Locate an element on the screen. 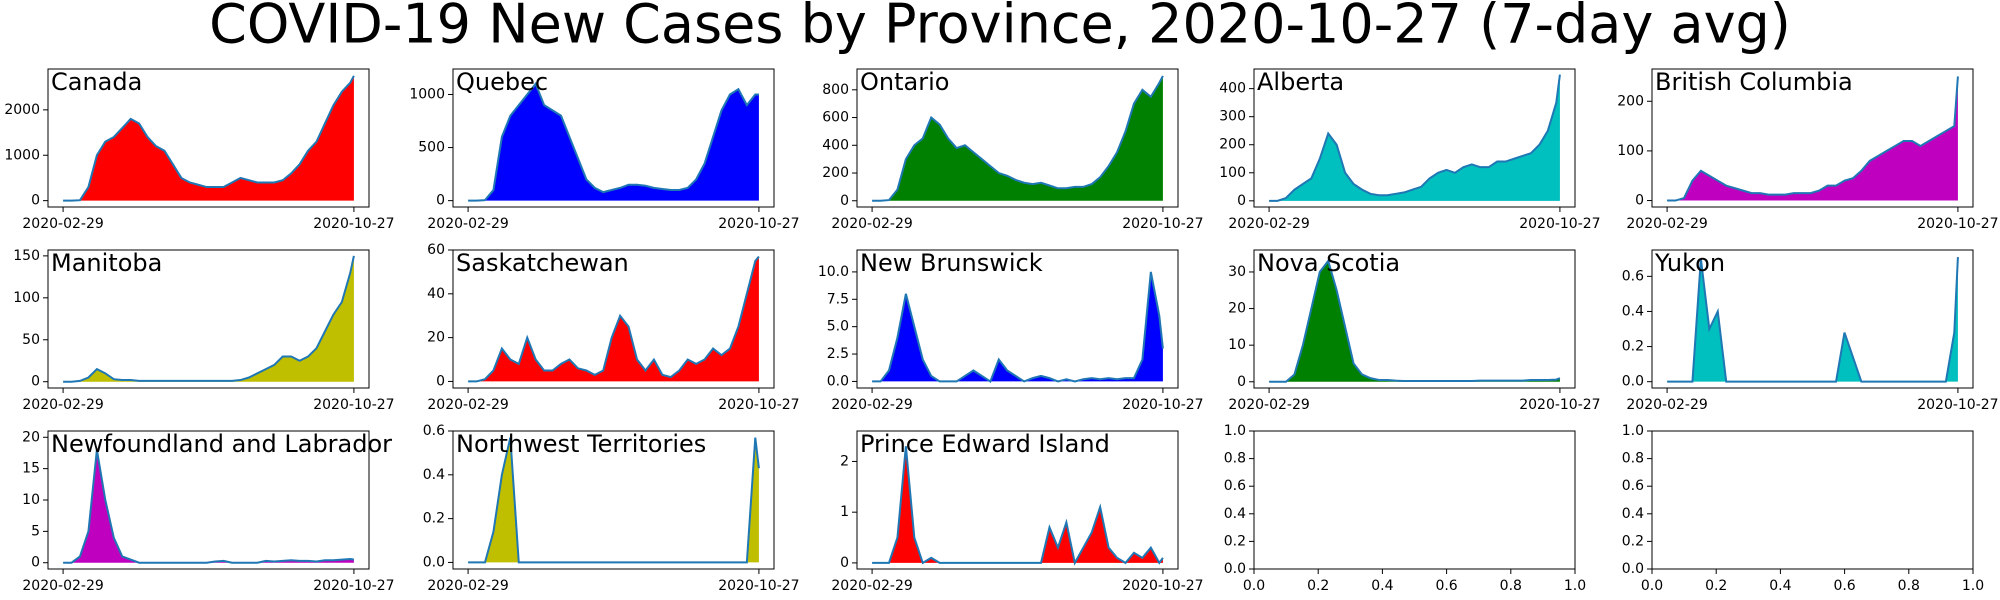 The image size is (2000, 600). y-tick-label: 5.0 is located at coordinates (838, 327).